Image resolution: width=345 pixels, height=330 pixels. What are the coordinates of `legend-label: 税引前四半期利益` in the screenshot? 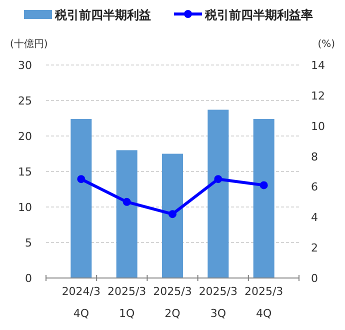 It's located at (102, 15).